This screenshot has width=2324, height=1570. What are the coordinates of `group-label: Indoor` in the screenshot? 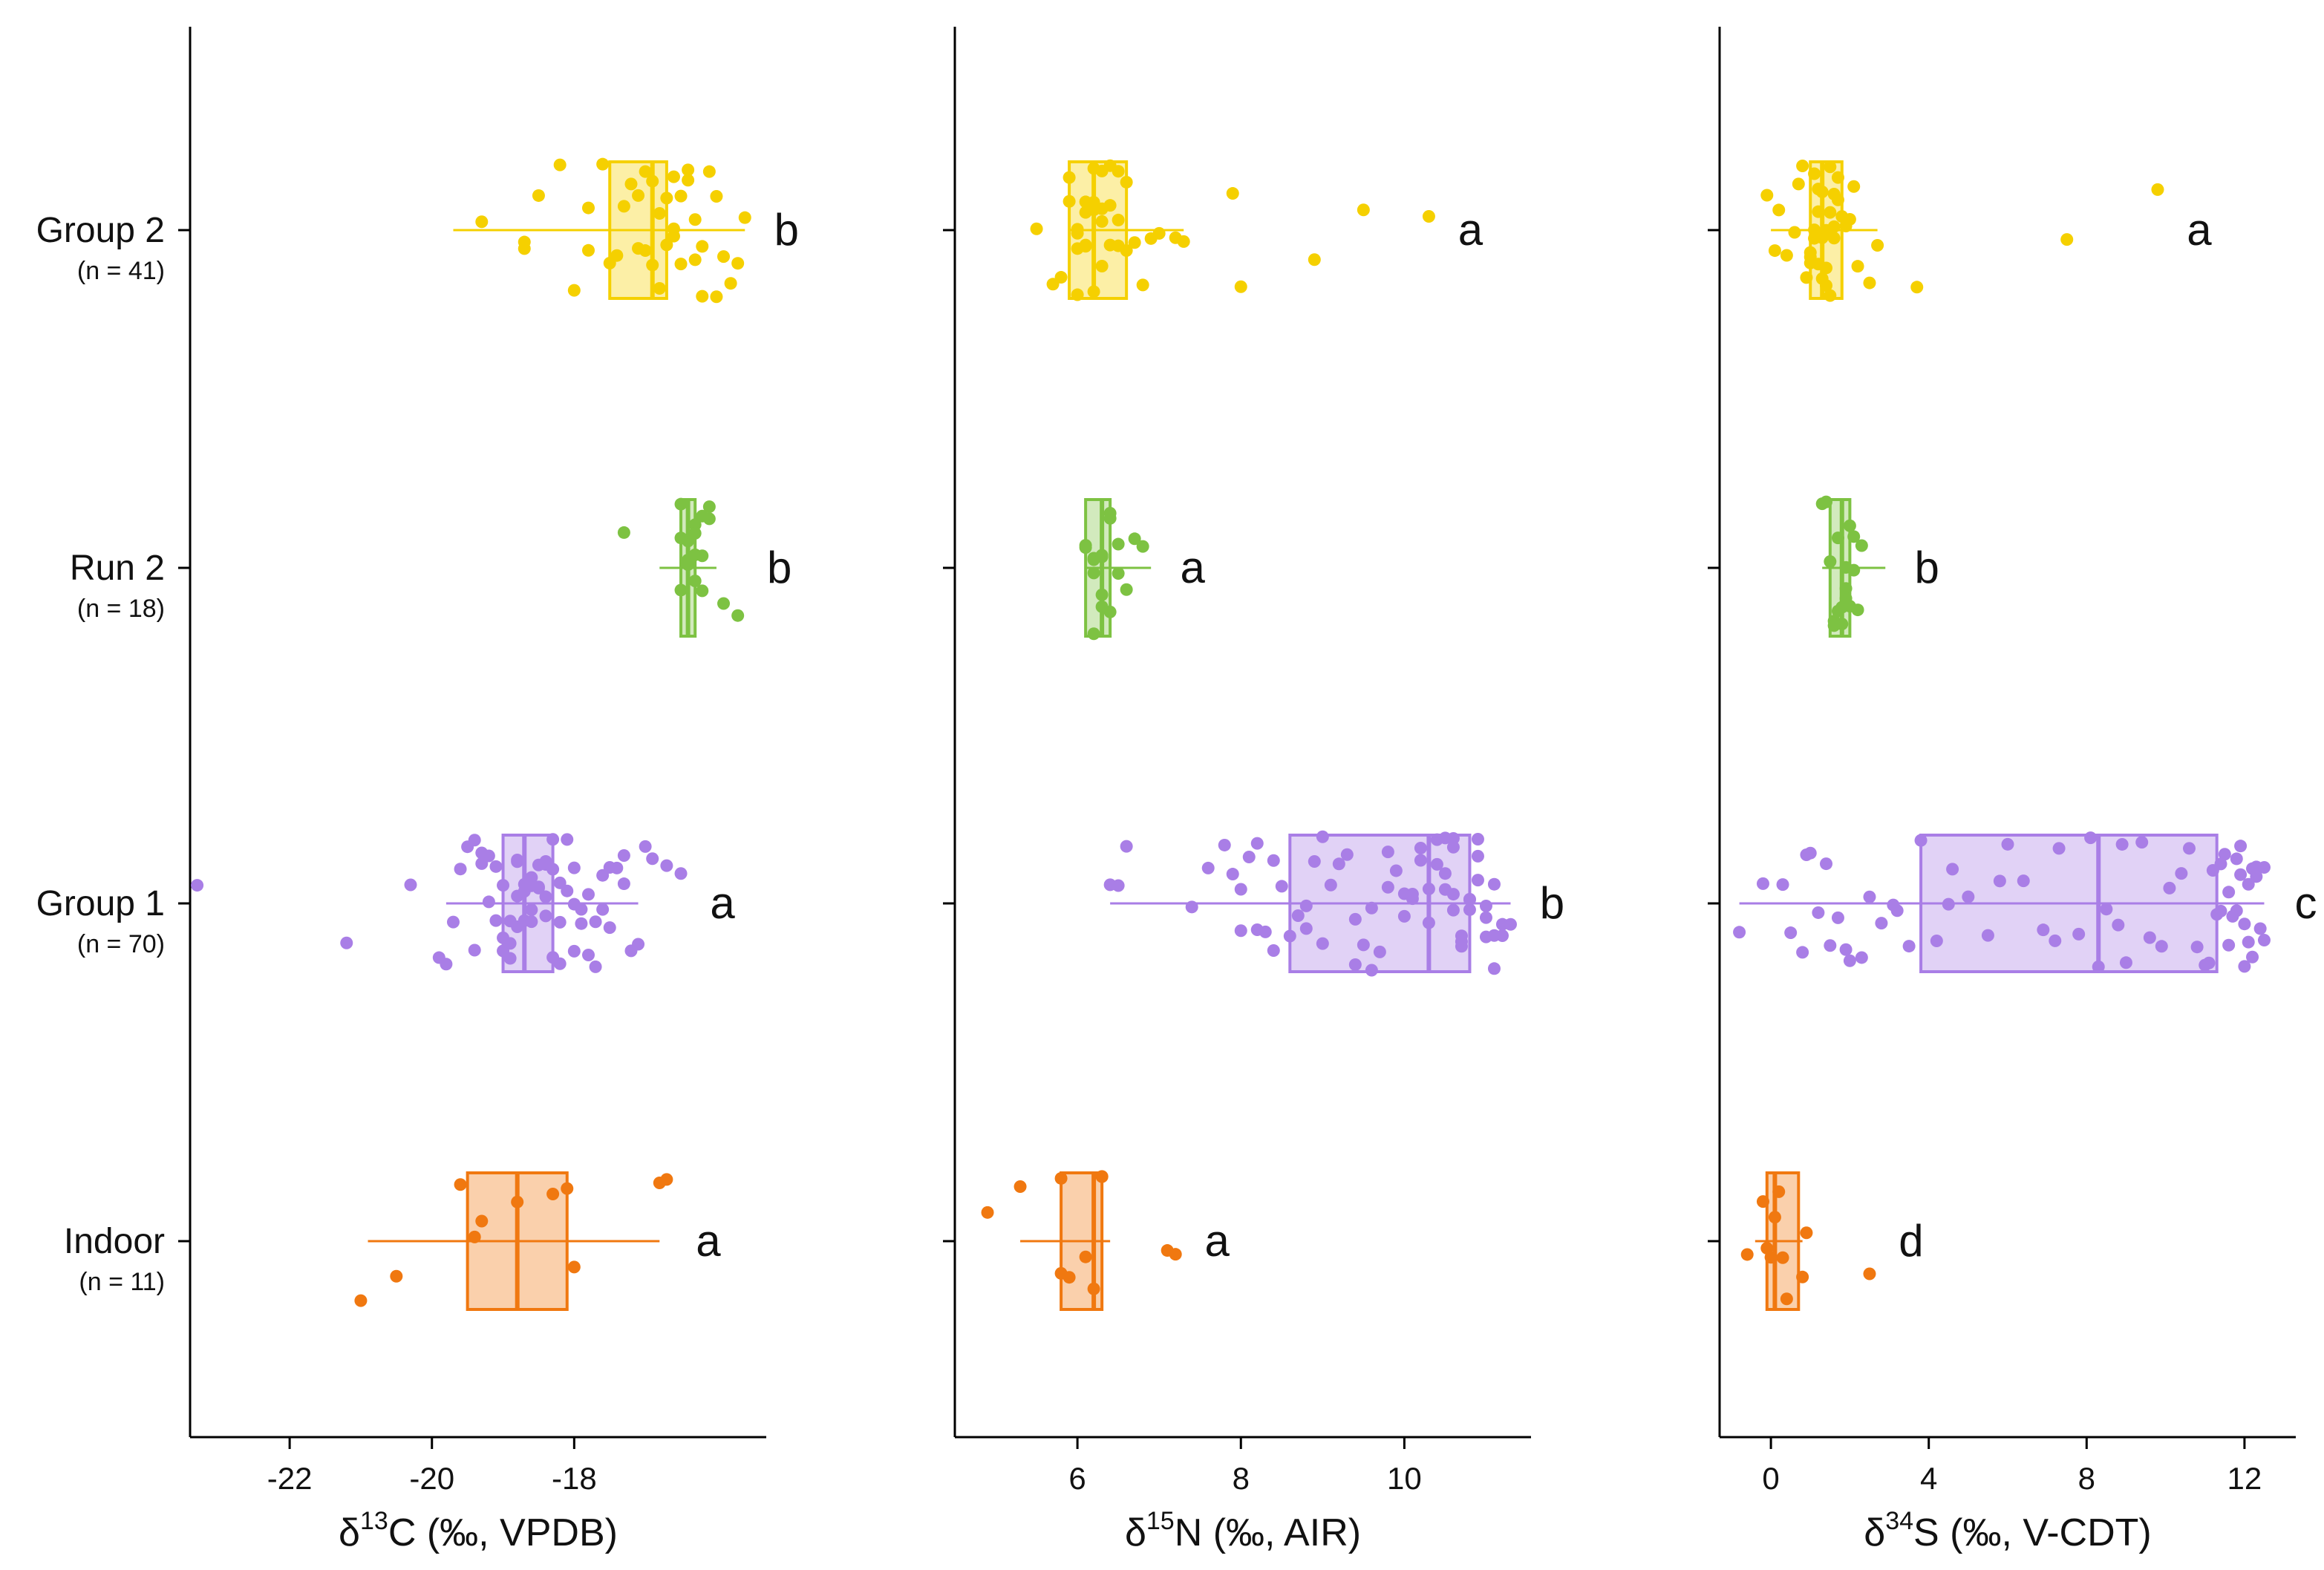 It's located at (114, 1241).